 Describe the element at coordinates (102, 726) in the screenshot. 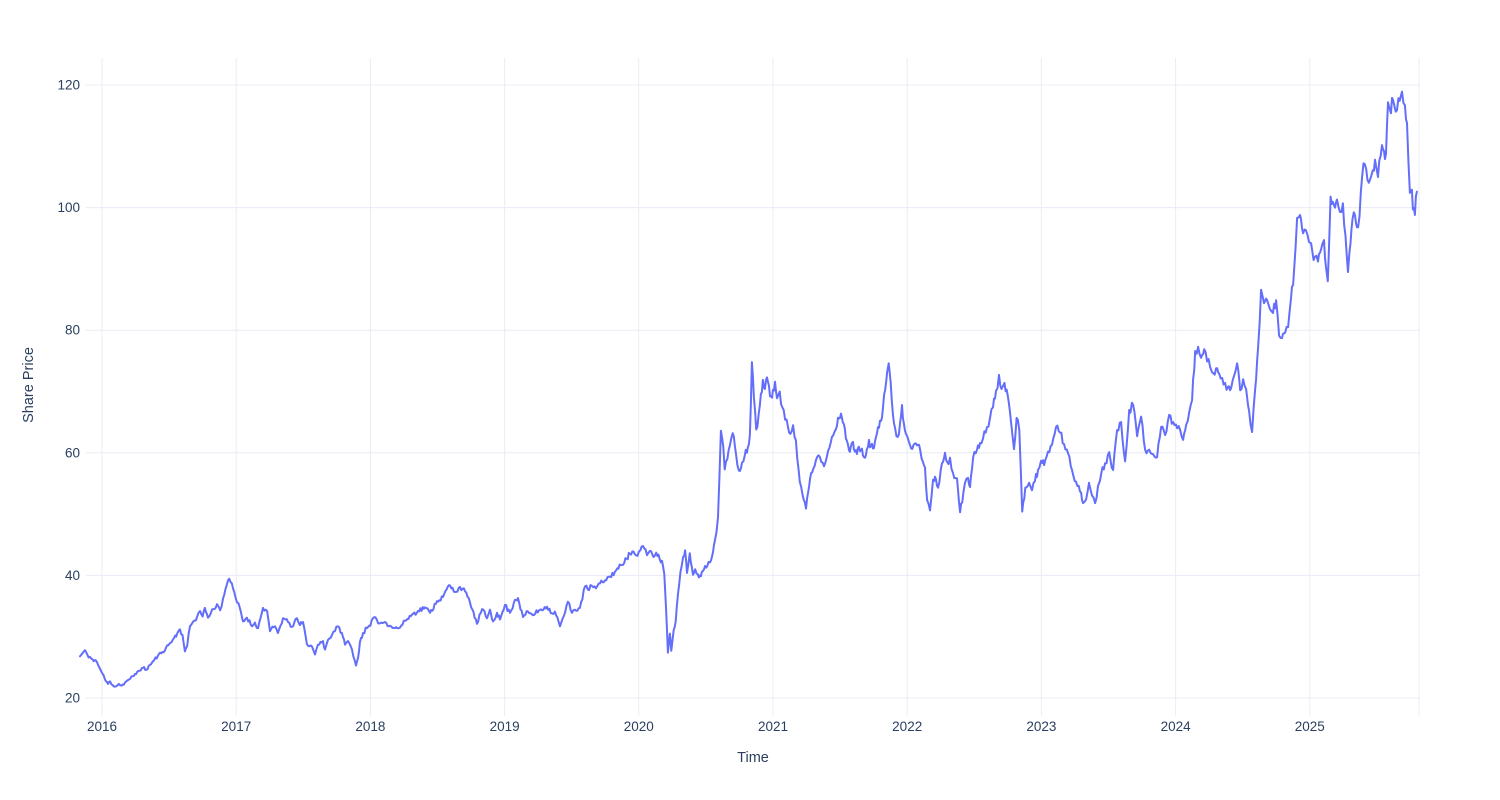

I see `x-tick-label: 2016` at that location.